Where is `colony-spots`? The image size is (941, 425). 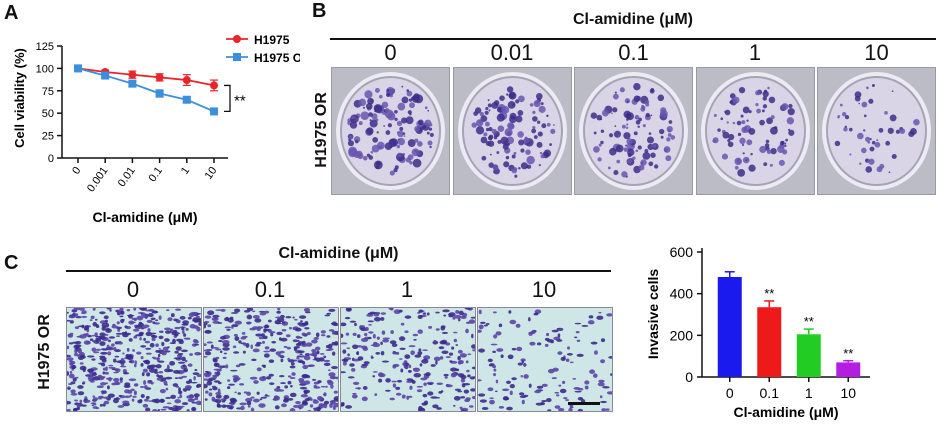
colony-spots is located at coordinates (633, 130).